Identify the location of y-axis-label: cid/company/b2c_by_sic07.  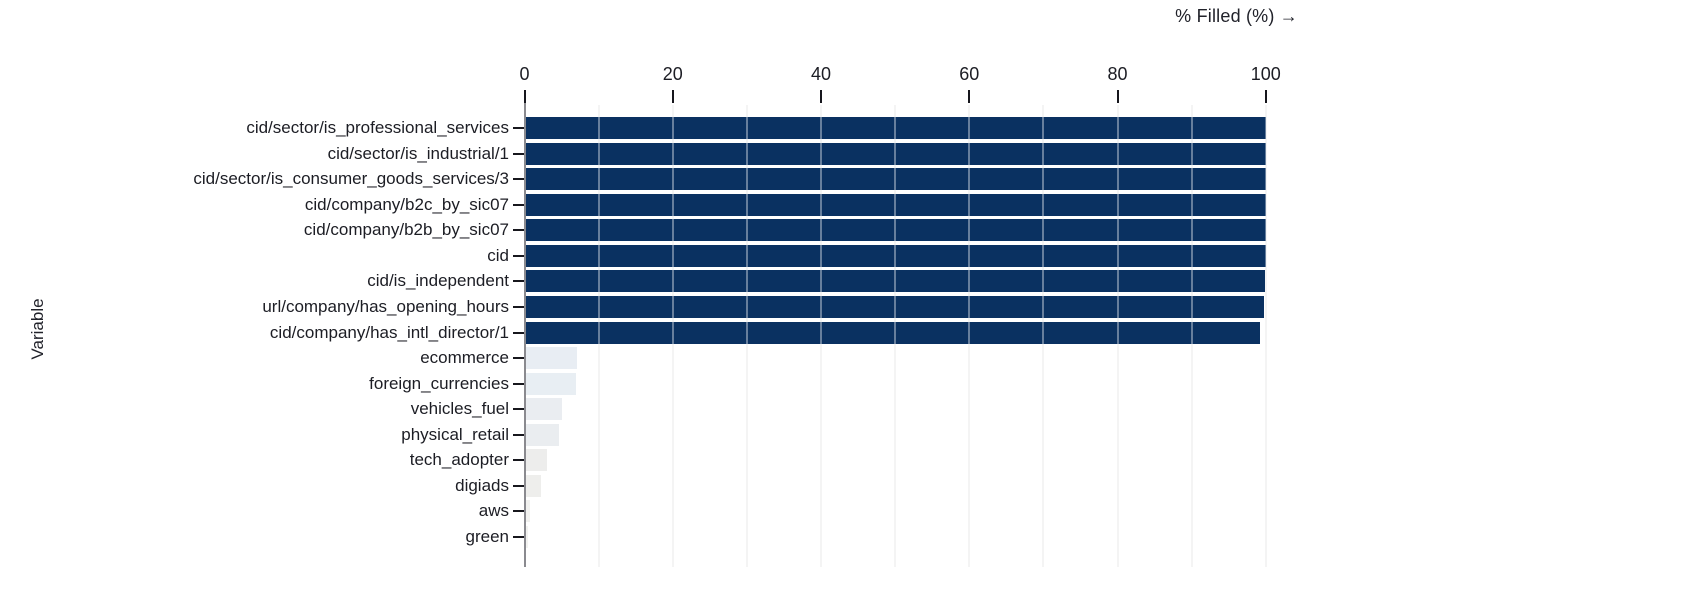
(406, 204).